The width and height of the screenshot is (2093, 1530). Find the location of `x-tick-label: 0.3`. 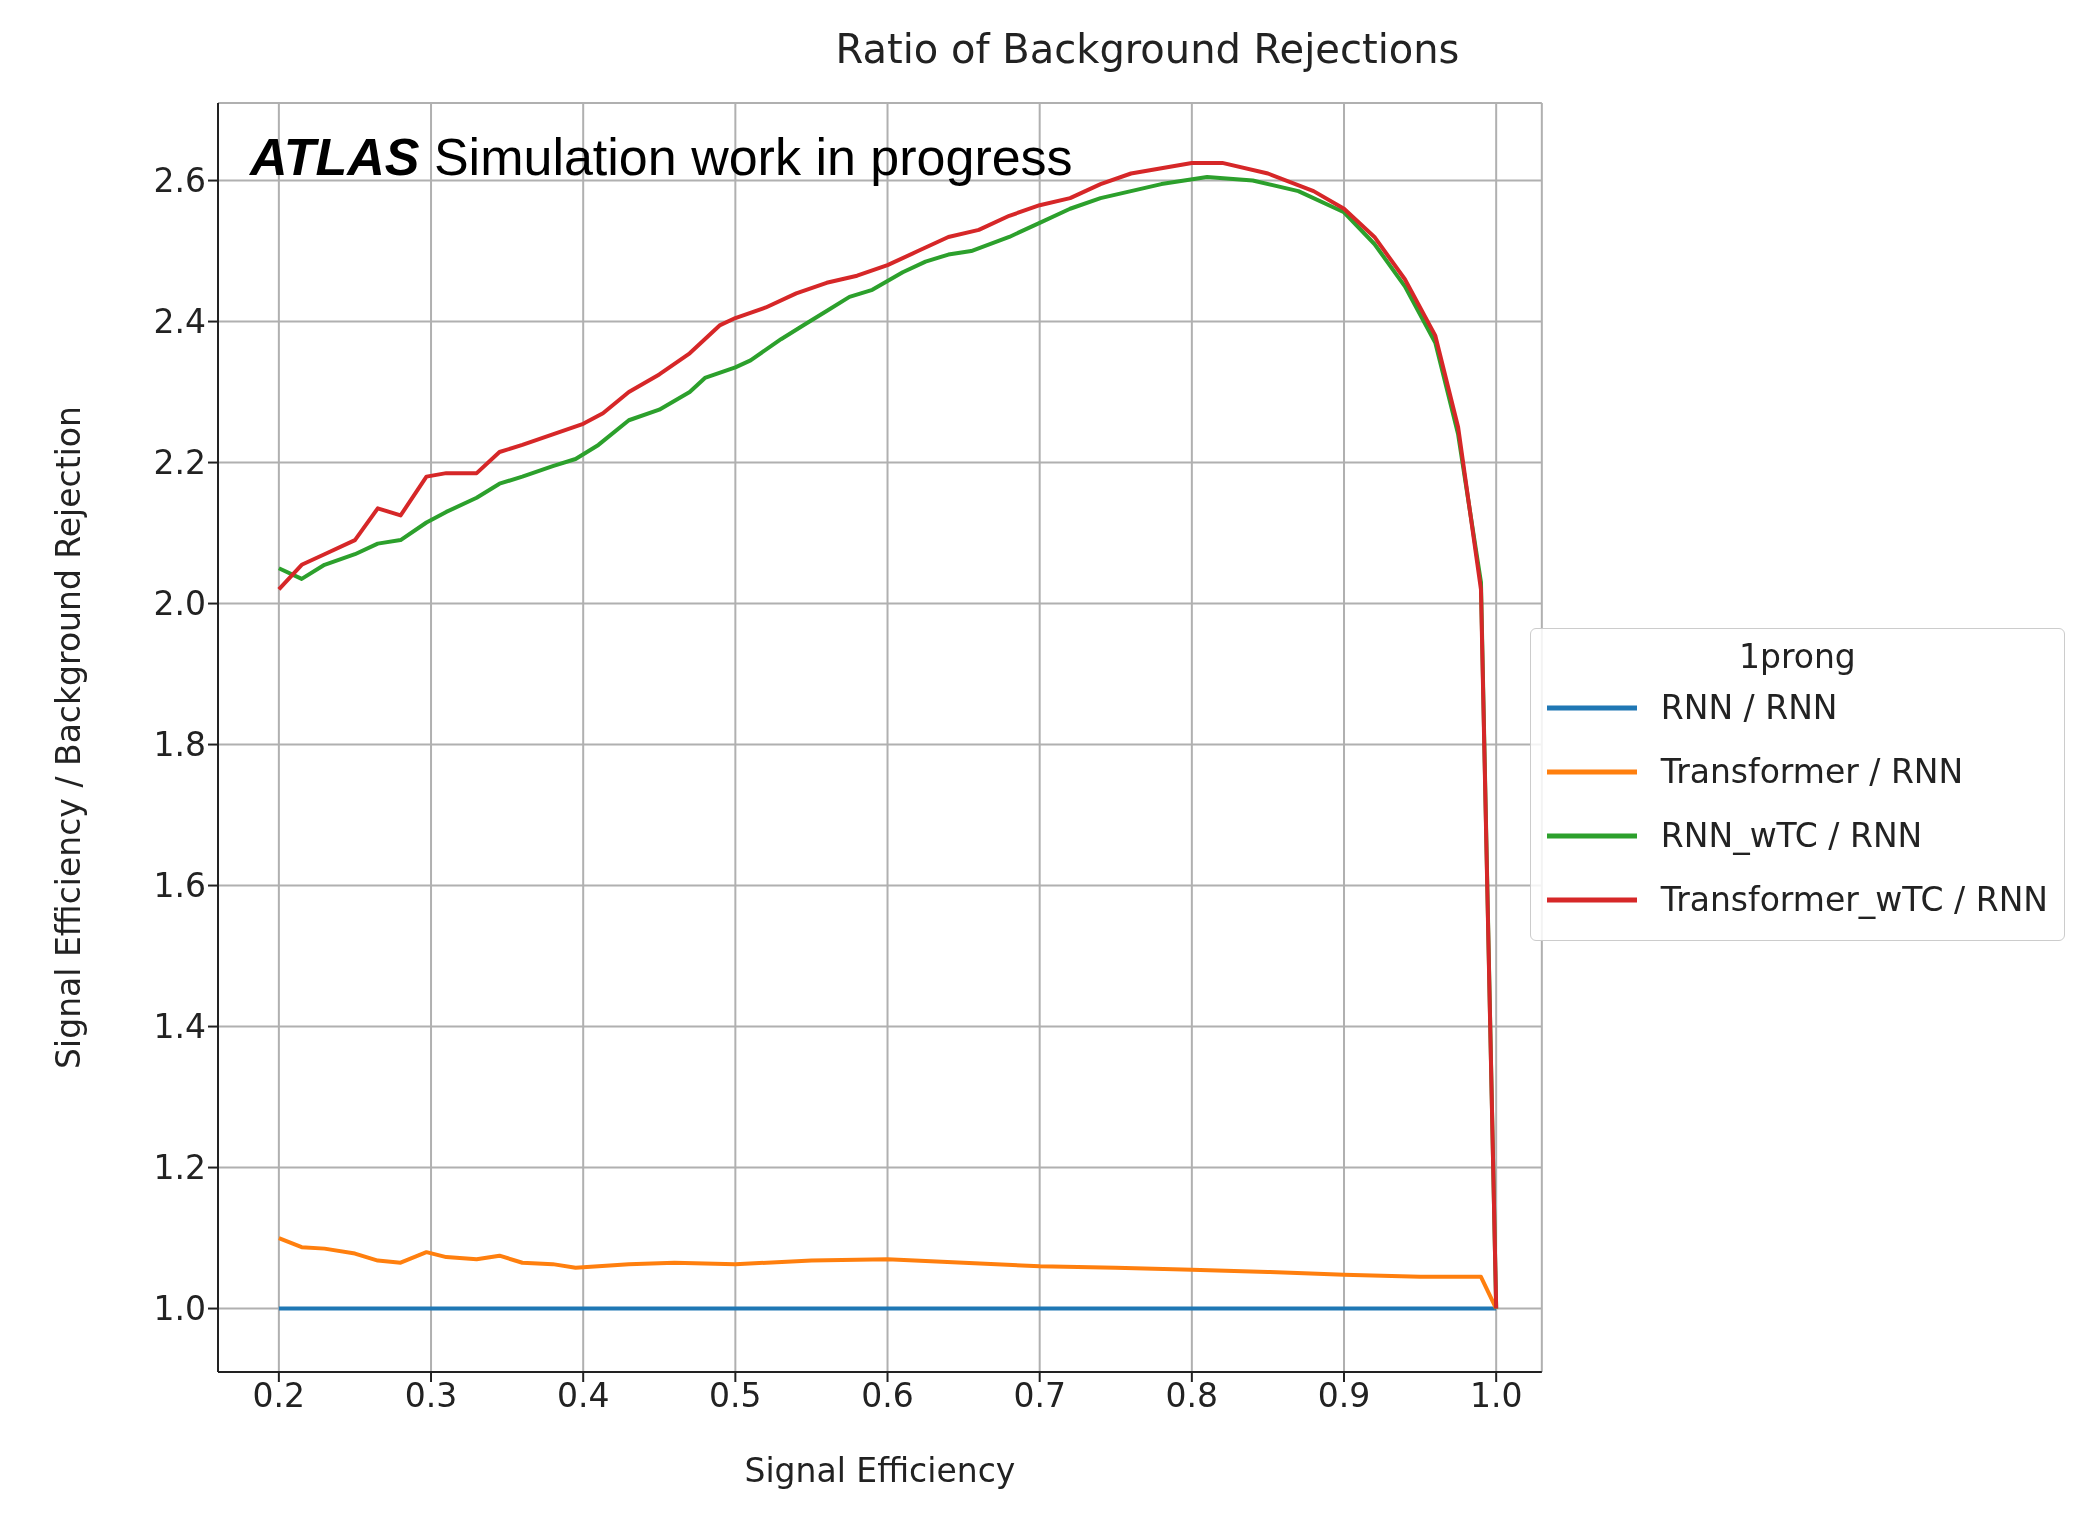

x-tick-label: 0.3 is located at coordinates (431, 1396).